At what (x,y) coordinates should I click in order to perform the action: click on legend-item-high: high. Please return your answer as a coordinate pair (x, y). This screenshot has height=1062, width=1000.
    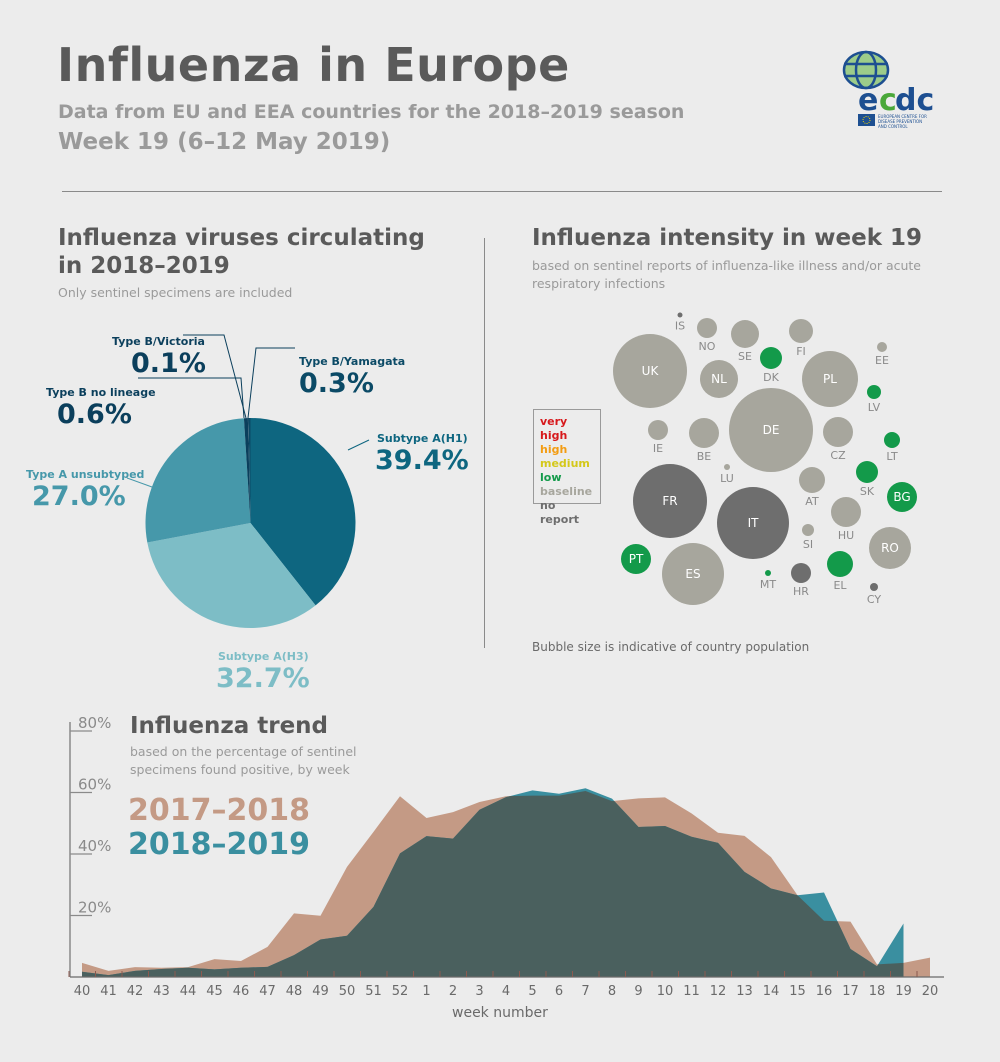
    Looking at the image, I should click on (554, 449).